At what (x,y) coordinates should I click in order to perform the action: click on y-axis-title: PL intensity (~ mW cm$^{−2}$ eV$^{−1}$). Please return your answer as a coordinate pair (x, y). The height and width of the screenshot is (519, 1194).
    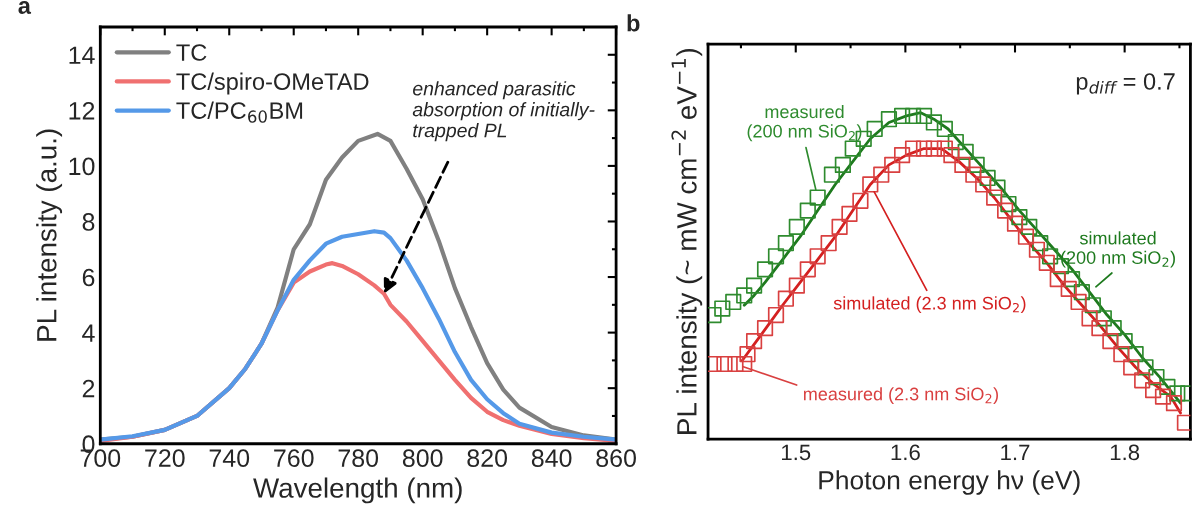
    Looking at the image, I should click on (687, 241).